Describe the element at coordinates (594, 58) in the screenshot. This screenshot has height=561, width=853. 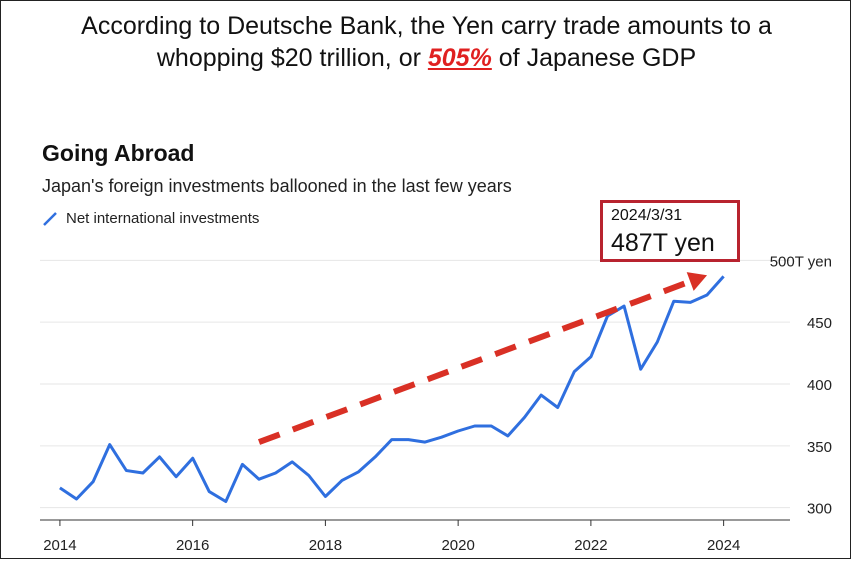
I see `headline-line-2-suffix: of Japanese GDP` at that location.